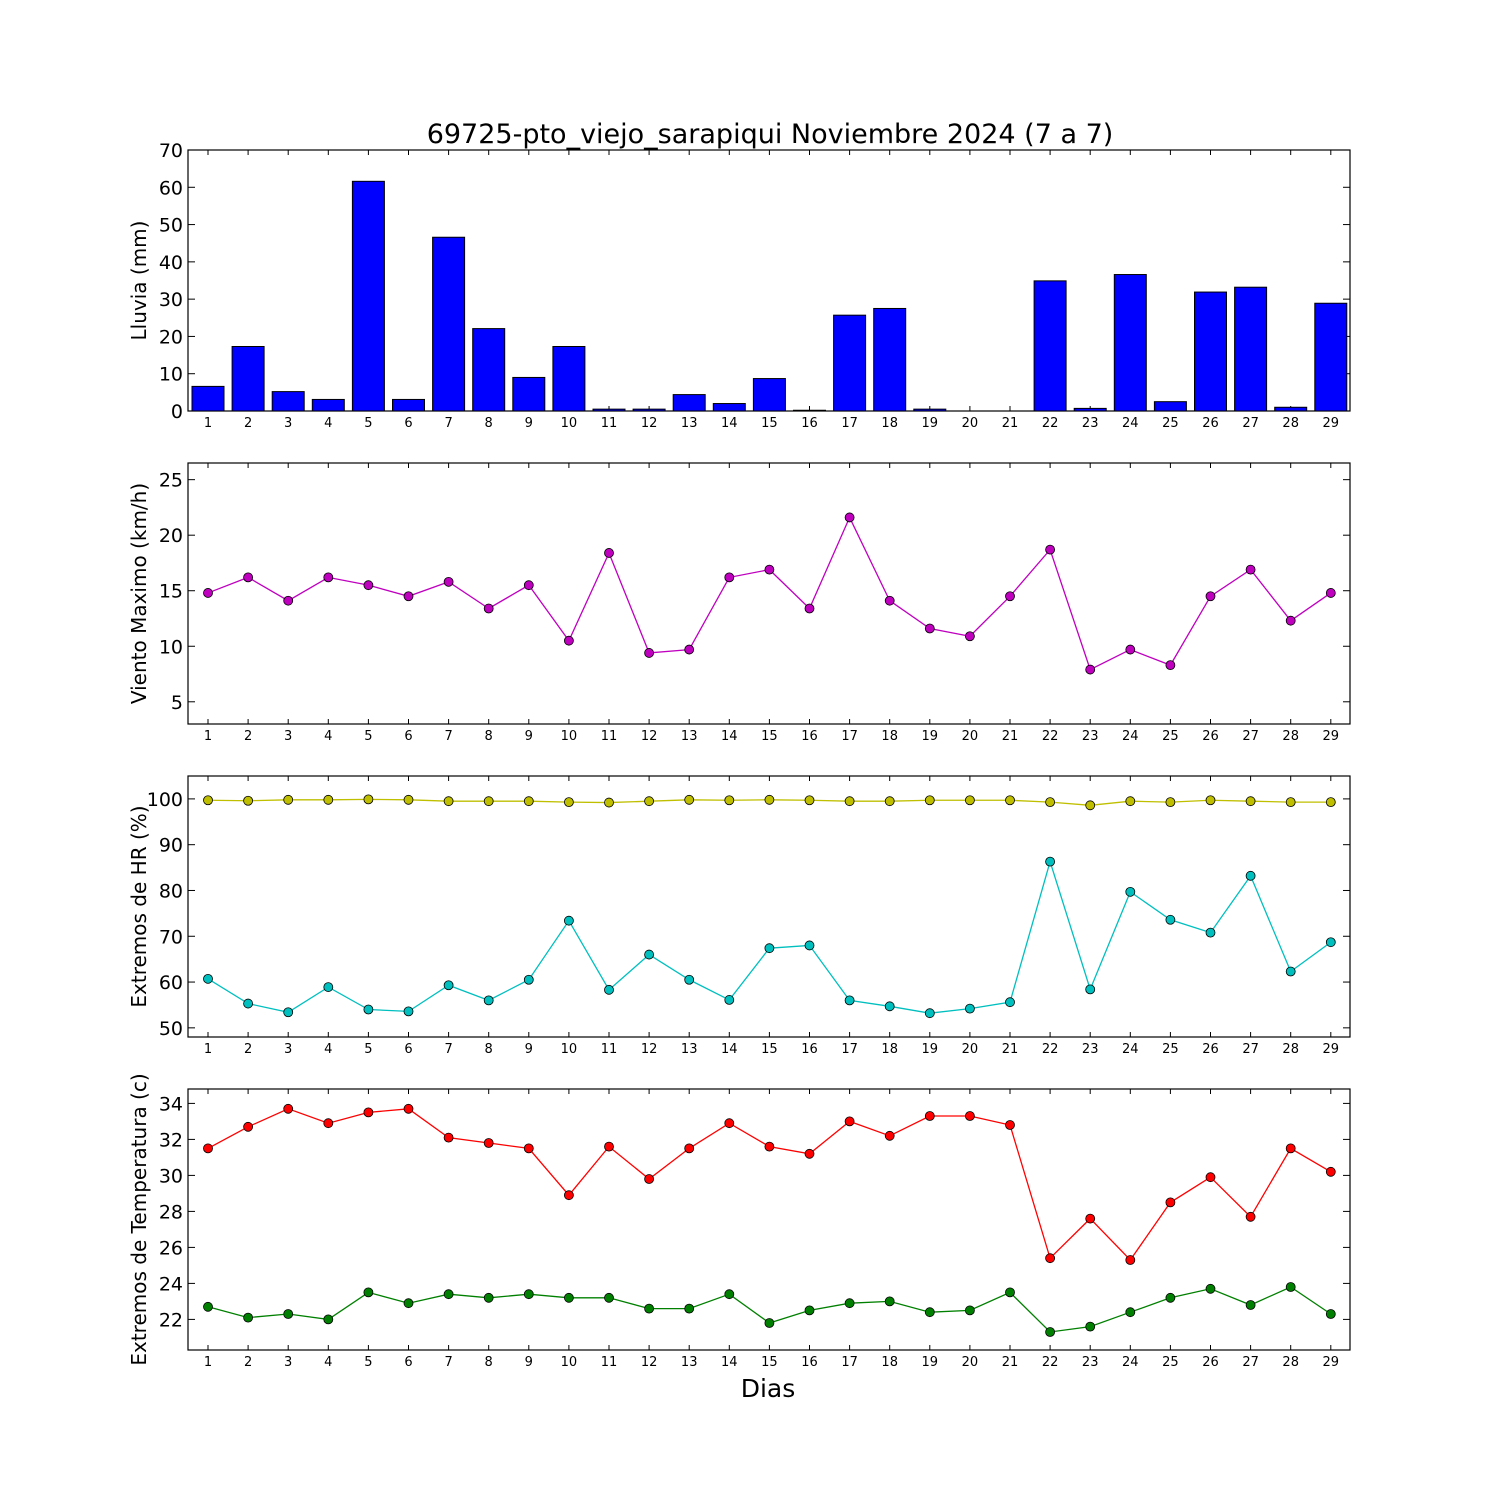 The width and height of the screenshot is (1500, 1500). Describe the element at coordinates (729, 1049) in the screenshot. I see `x-tick-label: 14` at that location.